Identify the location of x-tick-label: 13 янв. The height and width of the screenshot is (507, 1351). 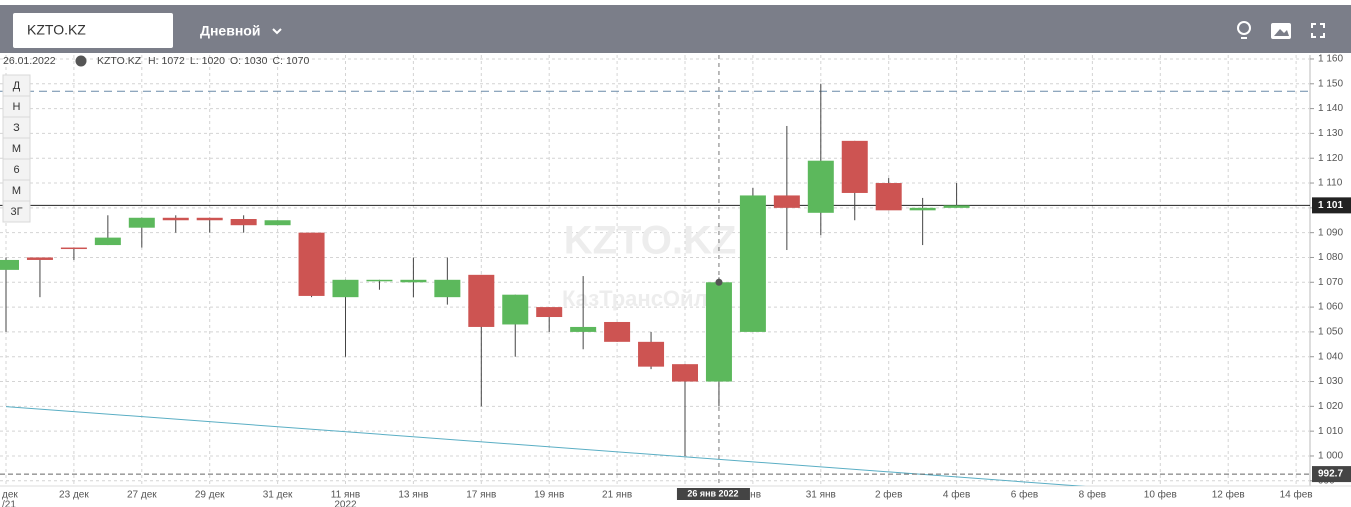
(413, 495).